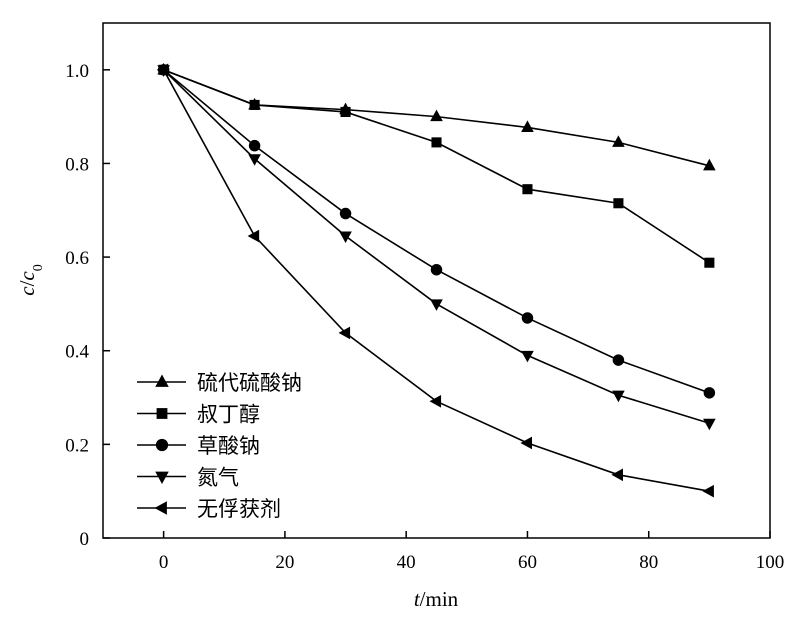  I want to click on legend-label: 叔丁醇, so click(228, 415).